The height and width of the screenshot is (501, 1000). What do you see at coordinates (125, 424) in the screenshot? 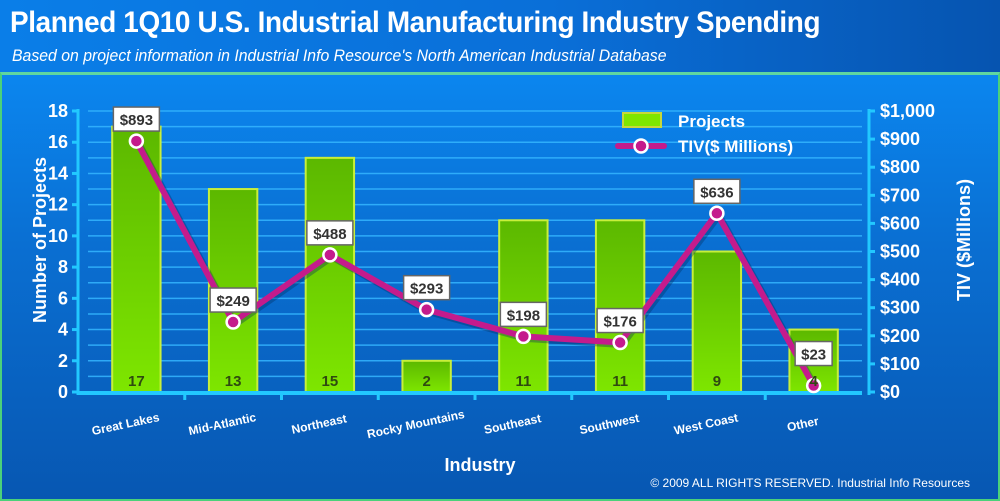
I see `x-category-label: Great Lakes` at bounding box center [125, 424].